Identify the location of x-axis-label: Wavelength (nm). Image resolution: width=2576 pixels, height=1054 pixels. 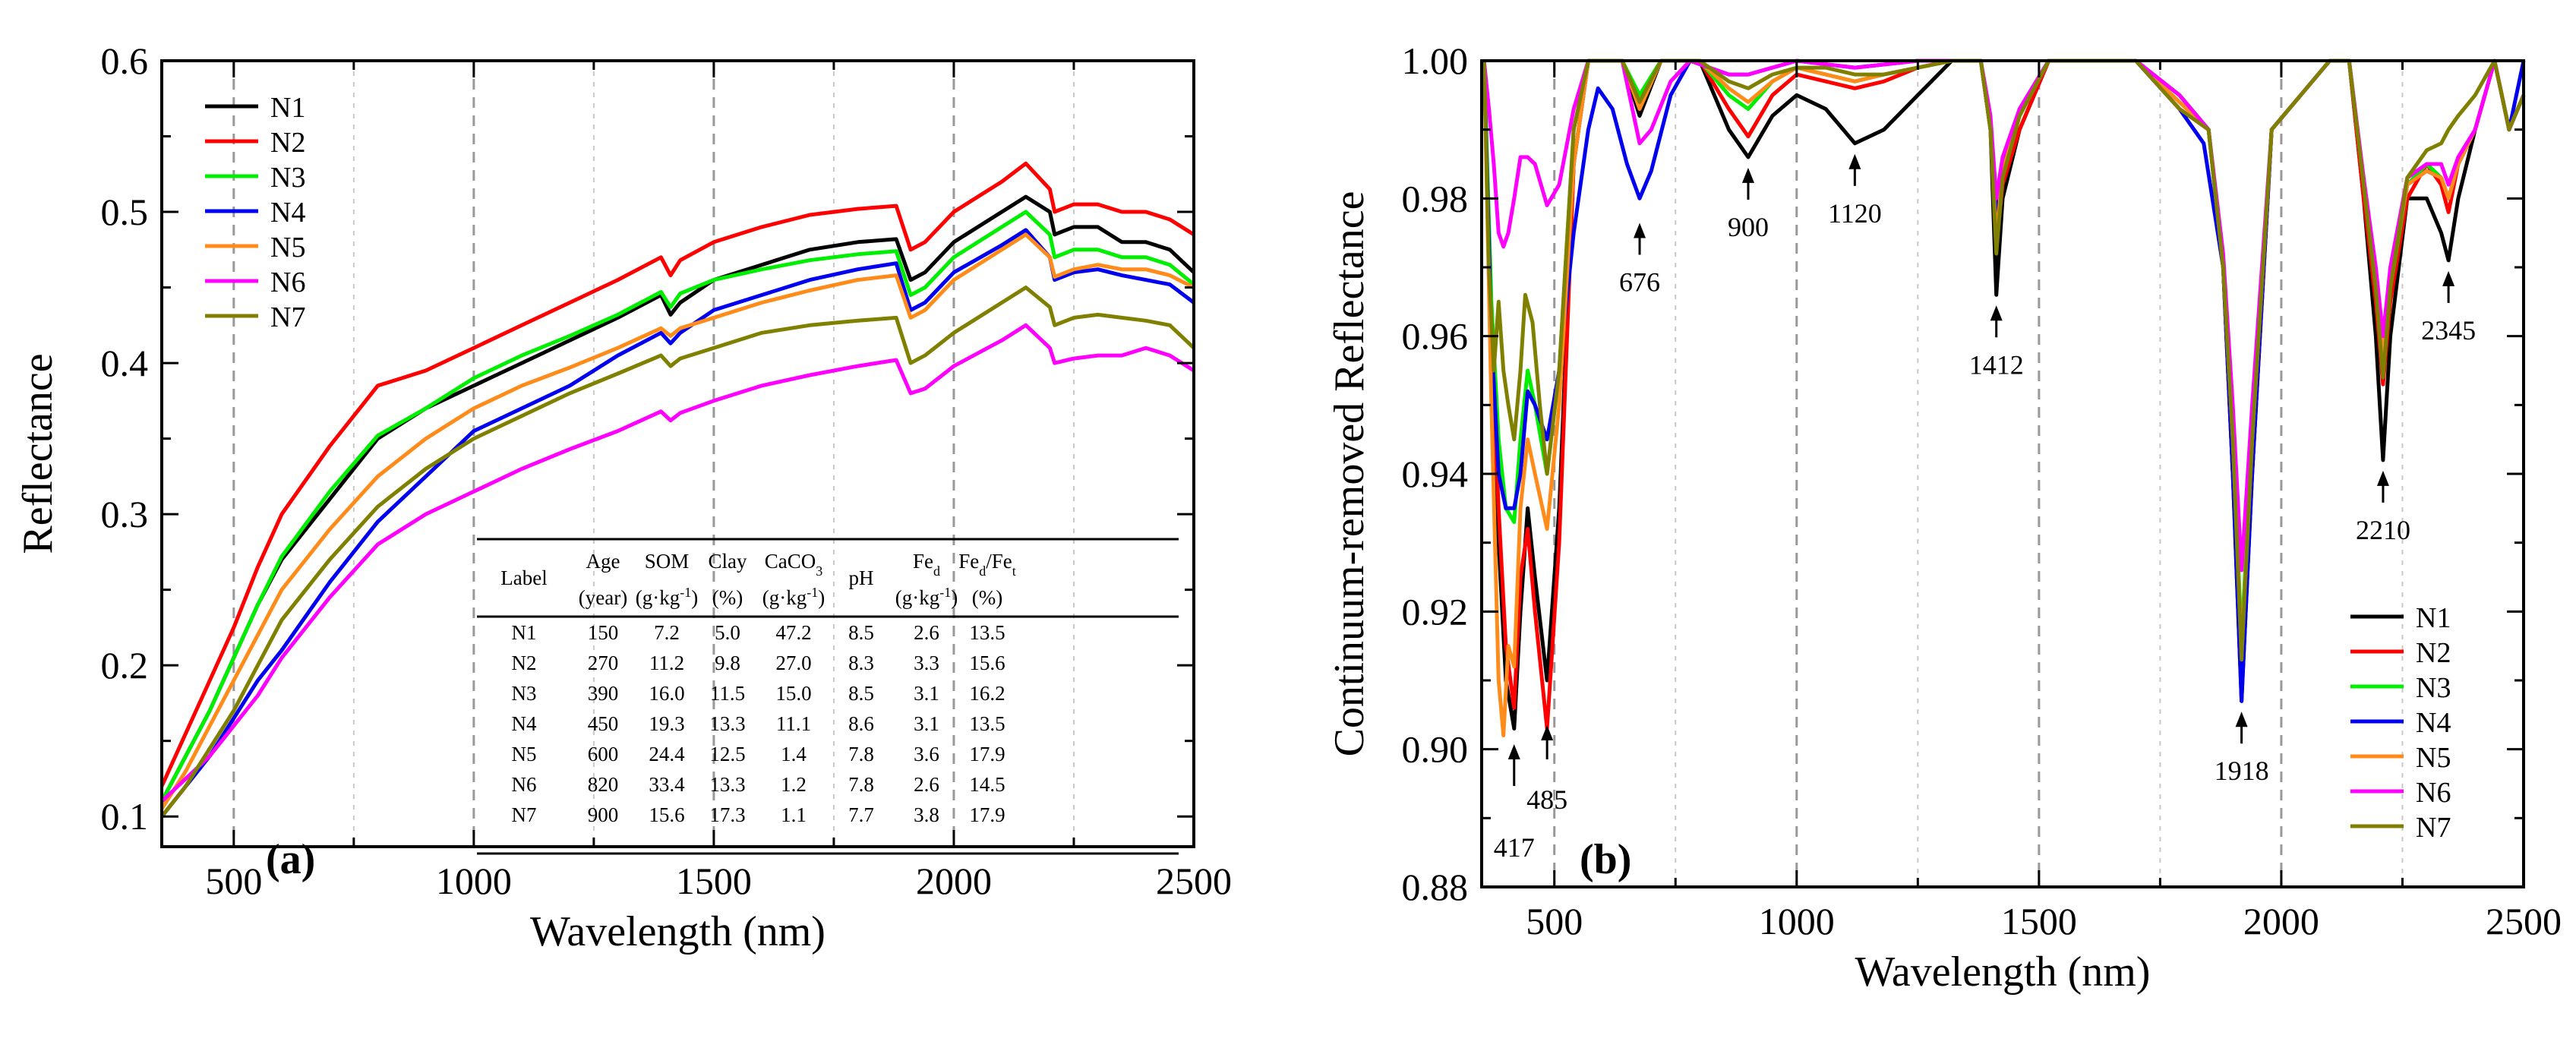
(678, 931).